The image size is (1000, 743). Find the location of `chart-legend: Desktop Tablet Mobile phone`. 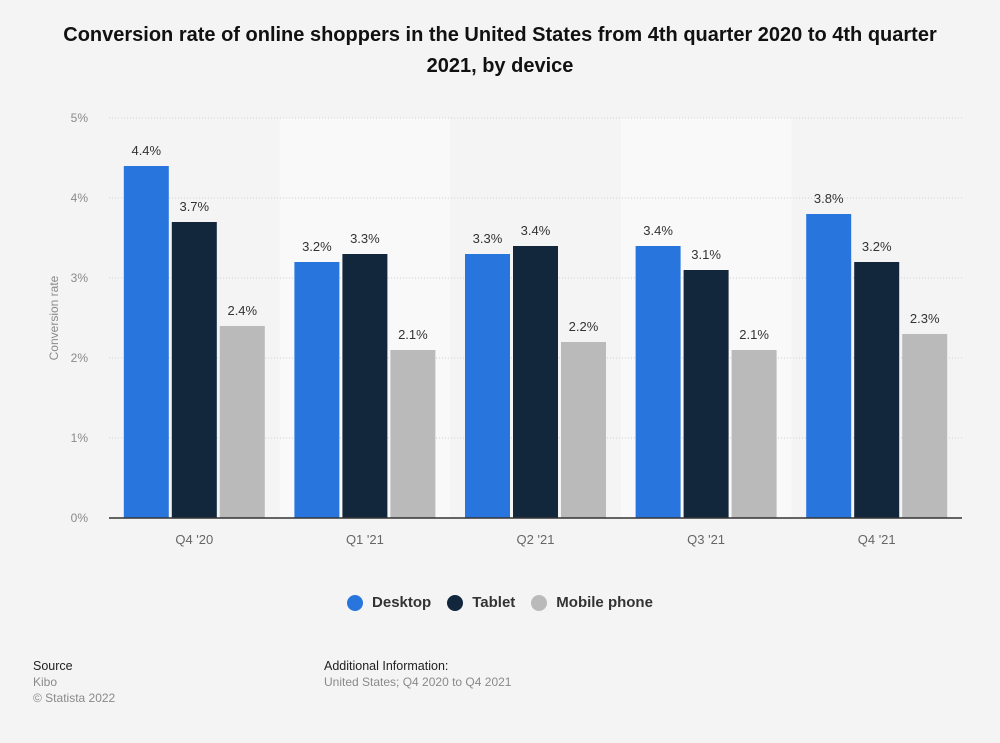

chart-legend: Desktop Tablet Mobile phone is located at coordinates (500, 602).